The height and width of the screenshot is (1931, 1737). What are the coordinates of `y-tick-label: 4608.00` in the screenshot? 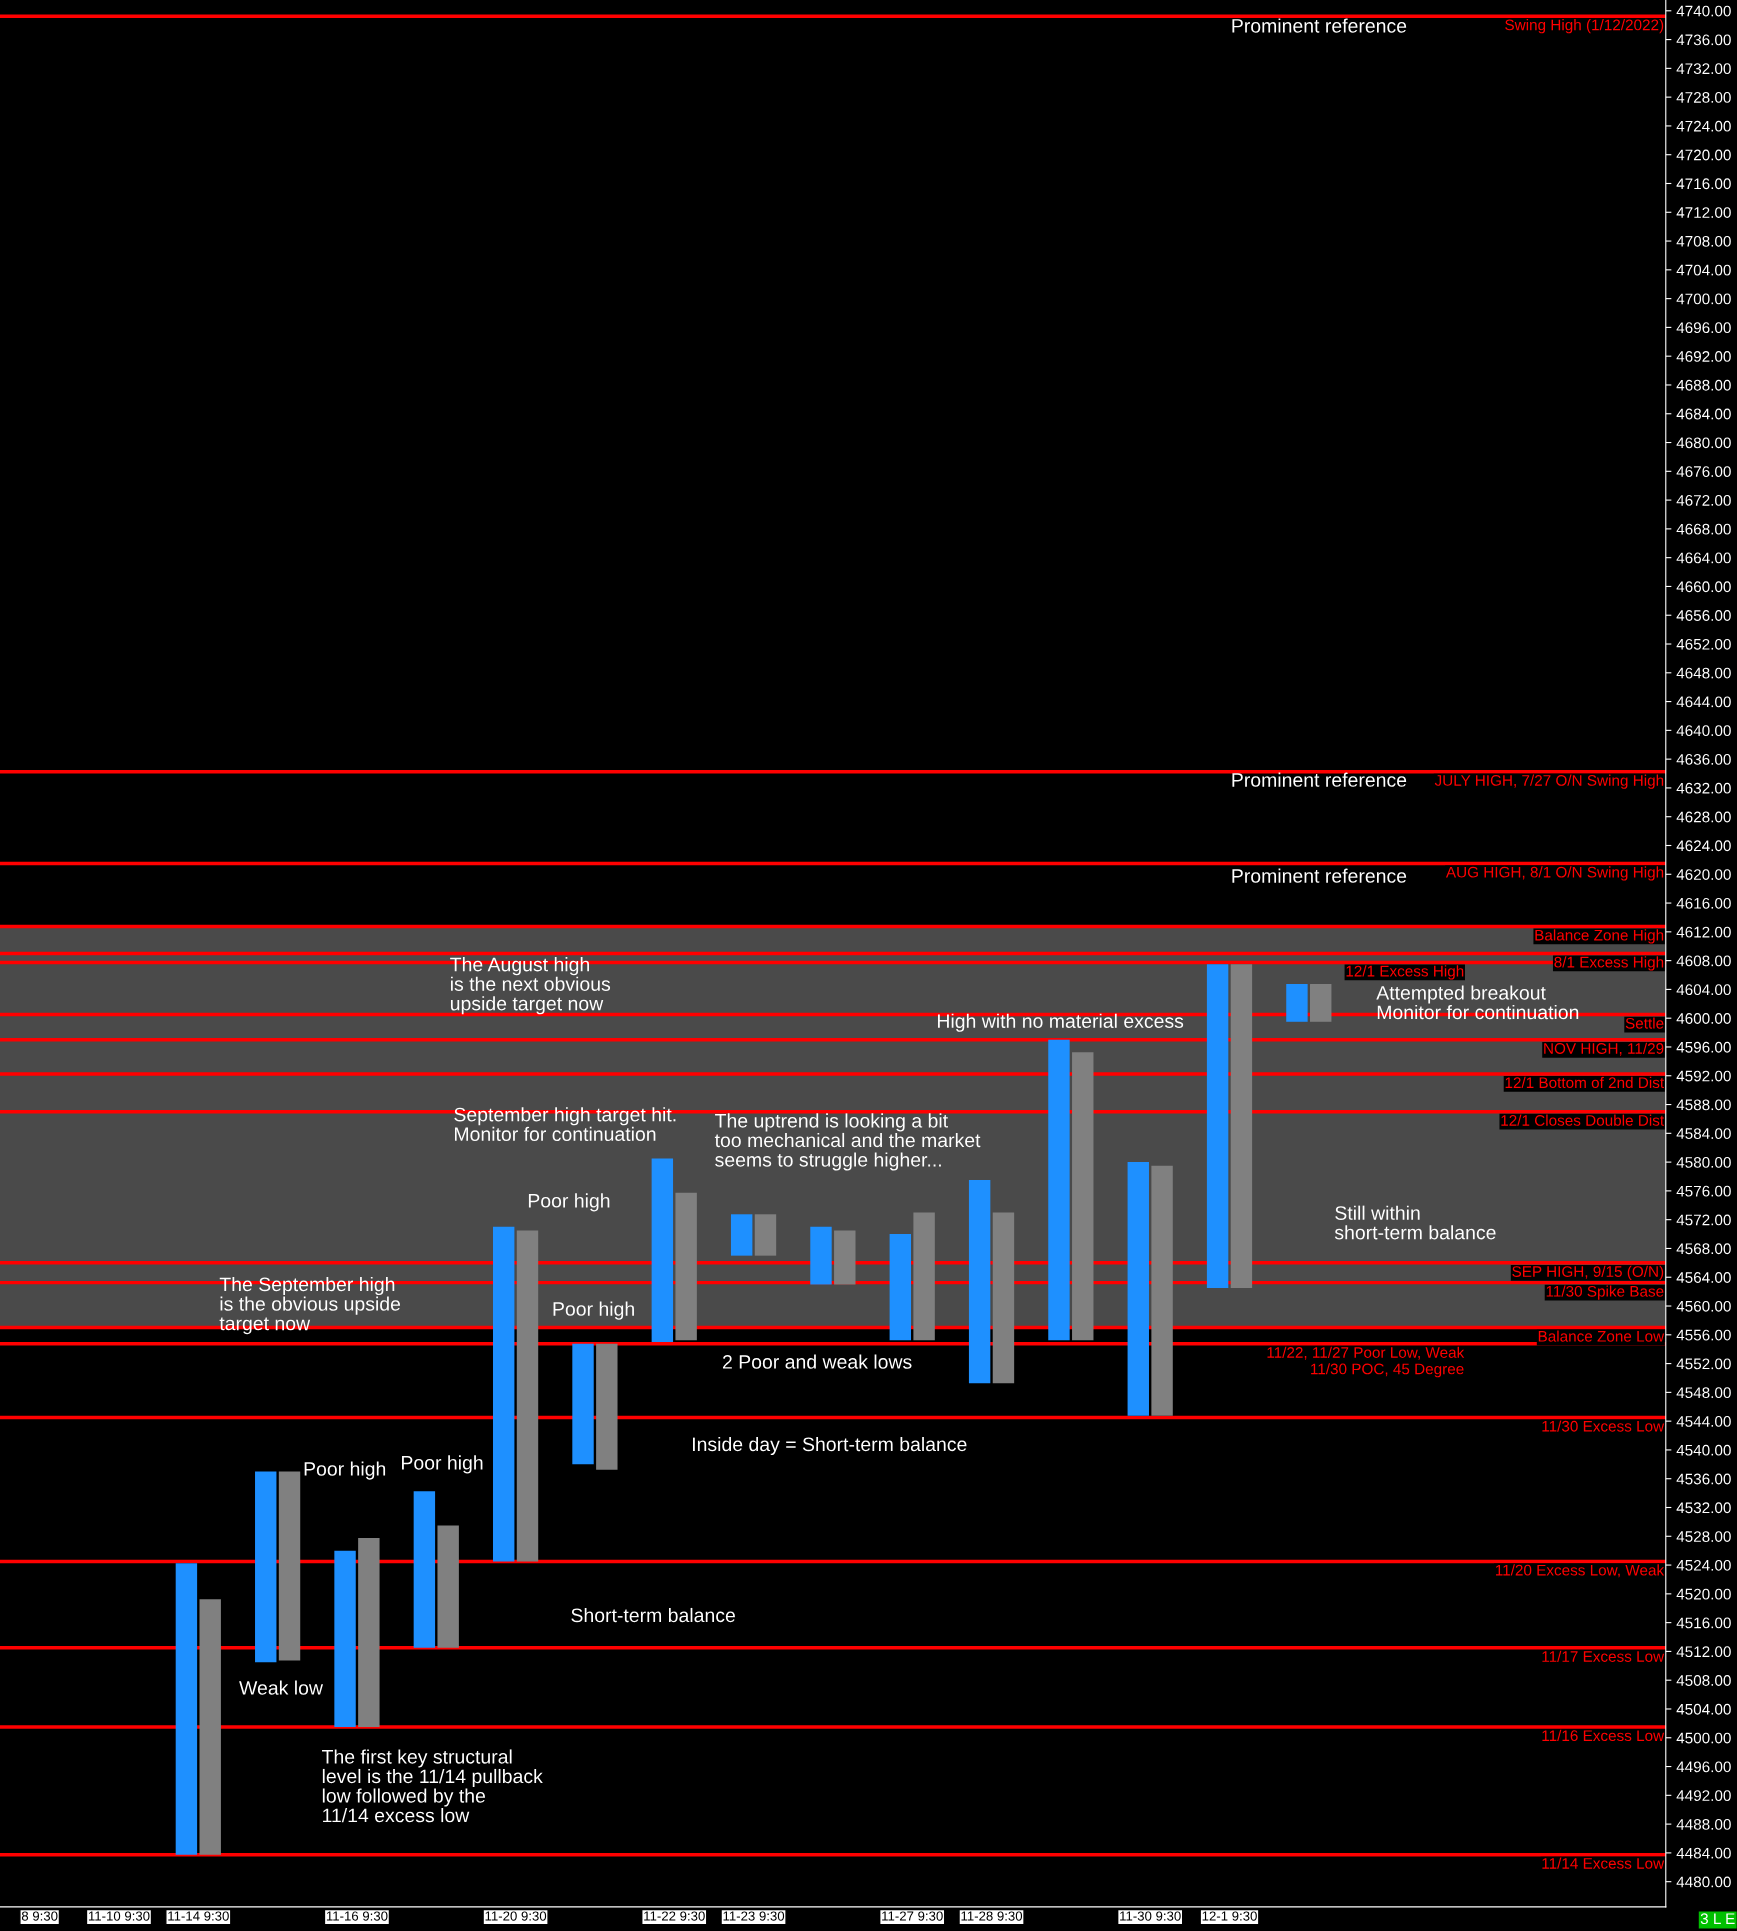 It's located at (1703, 961).